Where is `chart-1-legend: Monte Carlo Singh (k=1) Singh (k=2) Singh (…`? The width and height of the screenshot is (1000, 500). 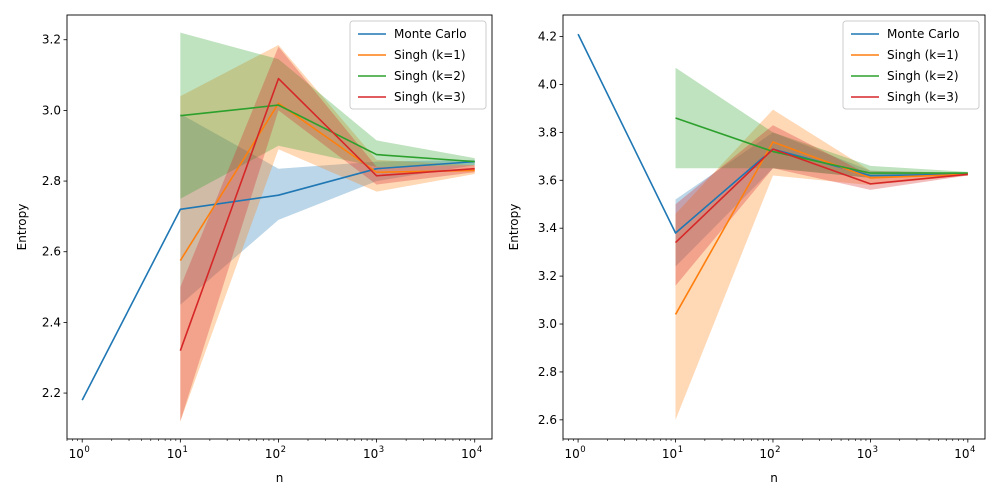 chart-1-legend: Monte Carlo Singh (k=1) Singh (k=2) Singh (… is located at coordinates (911, 65).